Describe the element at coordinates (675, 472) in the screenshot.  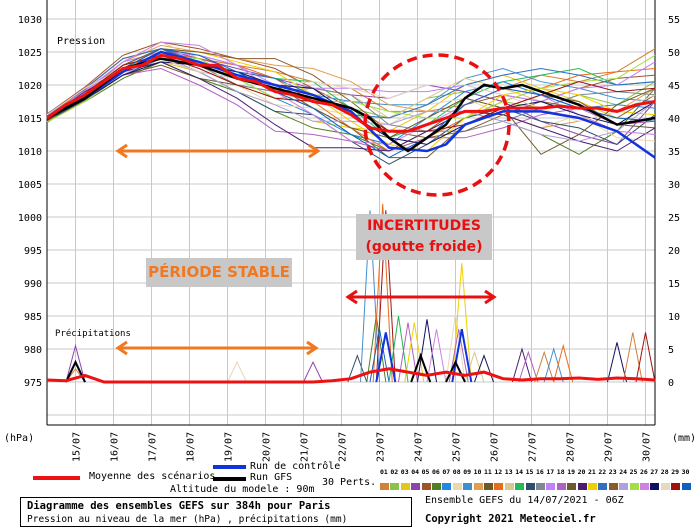
I see `member-id-label: 29` at that location.